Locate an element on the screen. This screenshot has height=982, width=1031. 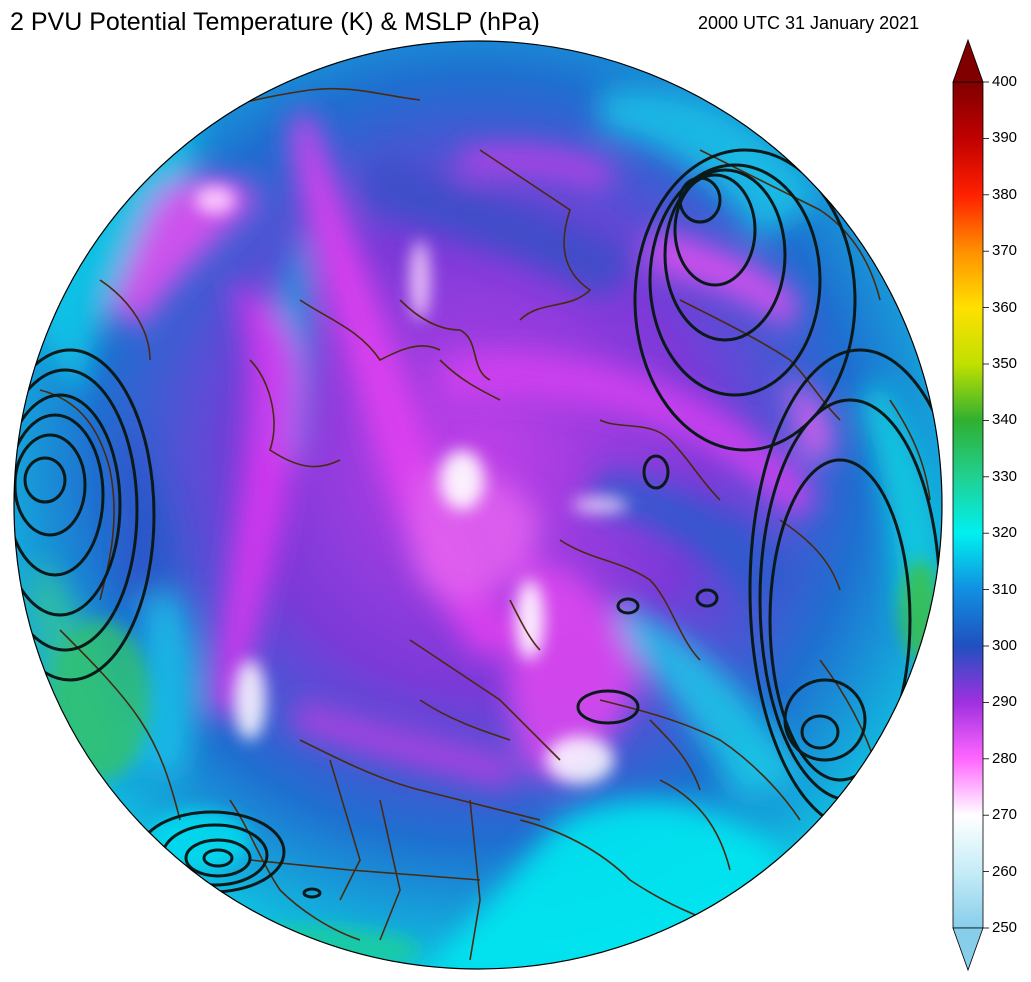
colorbar-tick-label: 250 is located at coordinates (1005, 927).